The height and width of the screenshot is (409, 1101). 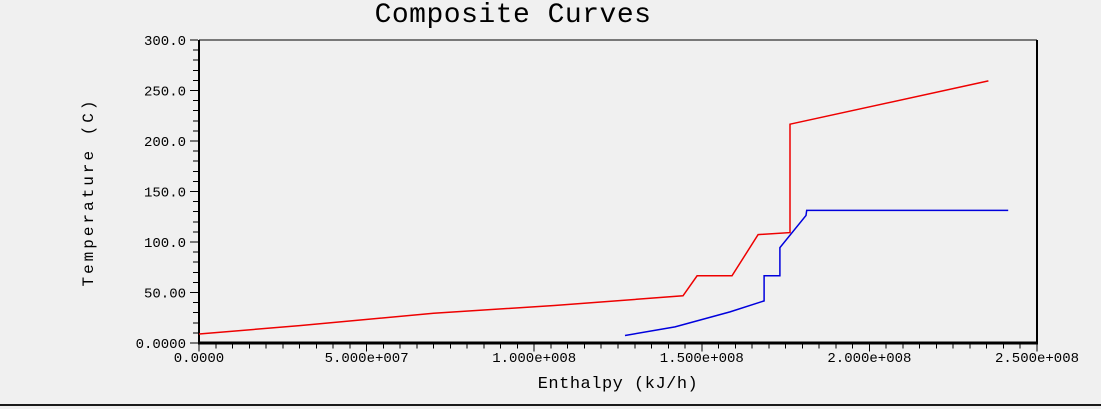 What do you see at coordinates (702, 359) in the screenshot?
I see `x-tick-label: 1.500e+008` at bounding box center [702, 359].